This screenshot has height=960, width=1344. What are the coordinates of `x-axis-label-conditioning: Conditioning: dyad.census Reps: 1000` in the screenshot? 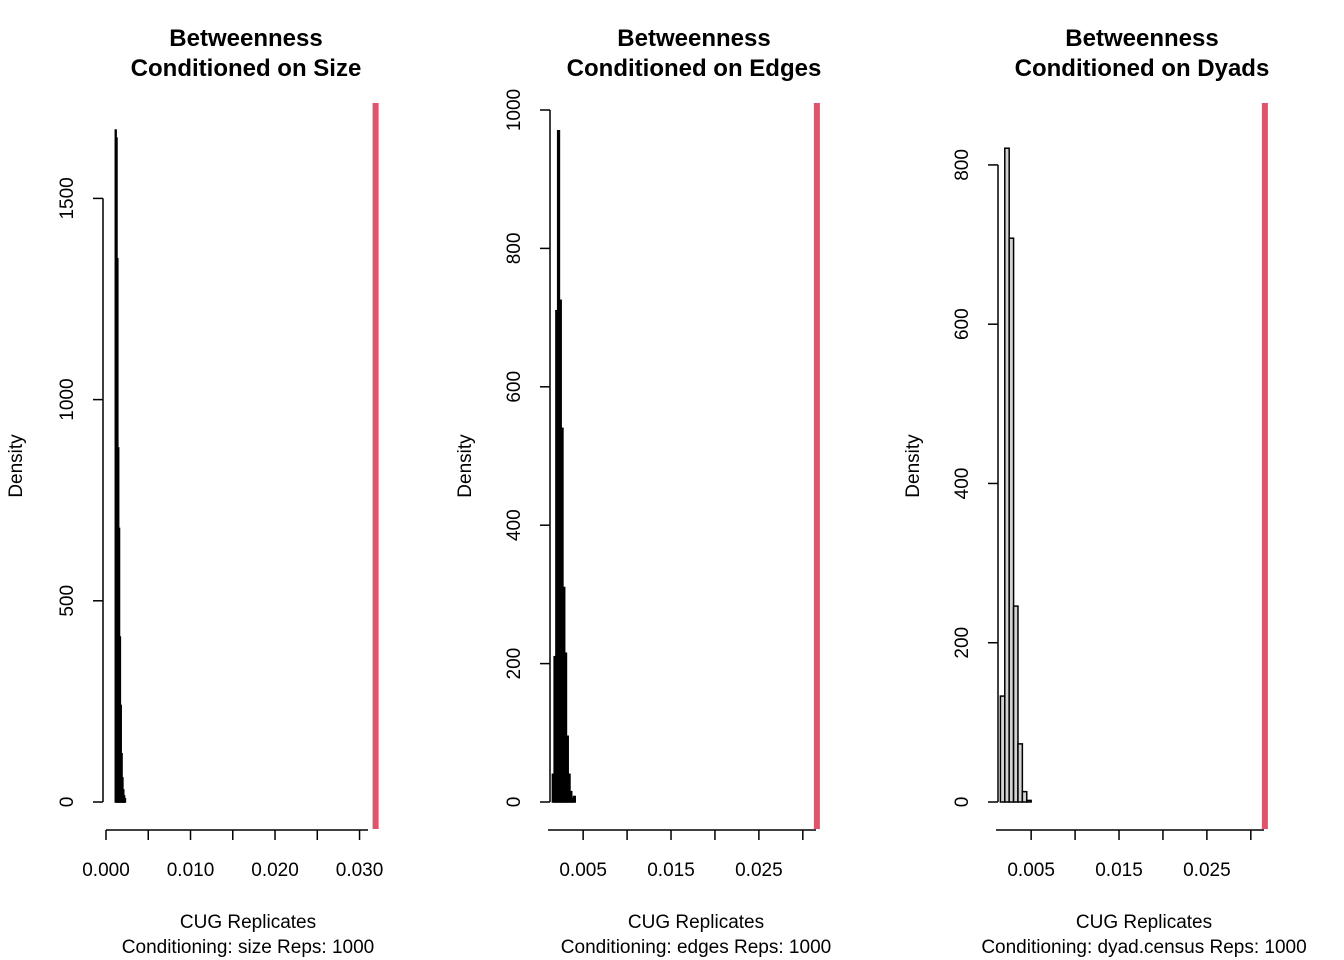 It's located at (1143, 947).